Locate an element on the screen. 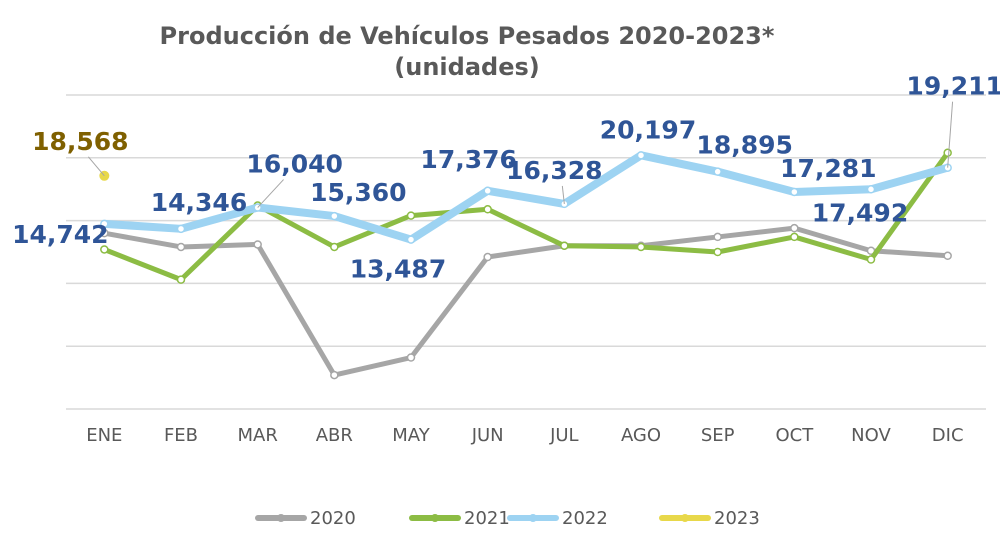  data-label: 16,328 is located at coordinates (554, 170).